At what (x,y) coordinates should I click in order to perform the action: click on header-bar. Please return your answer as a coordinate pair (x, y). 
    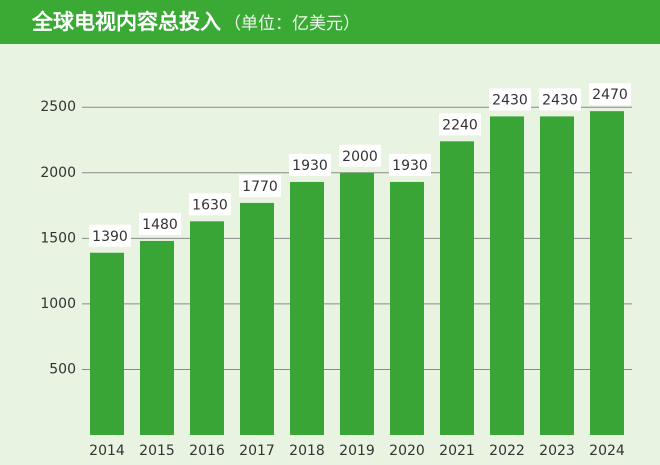
    Looking at the image, I should click on (330, 22).